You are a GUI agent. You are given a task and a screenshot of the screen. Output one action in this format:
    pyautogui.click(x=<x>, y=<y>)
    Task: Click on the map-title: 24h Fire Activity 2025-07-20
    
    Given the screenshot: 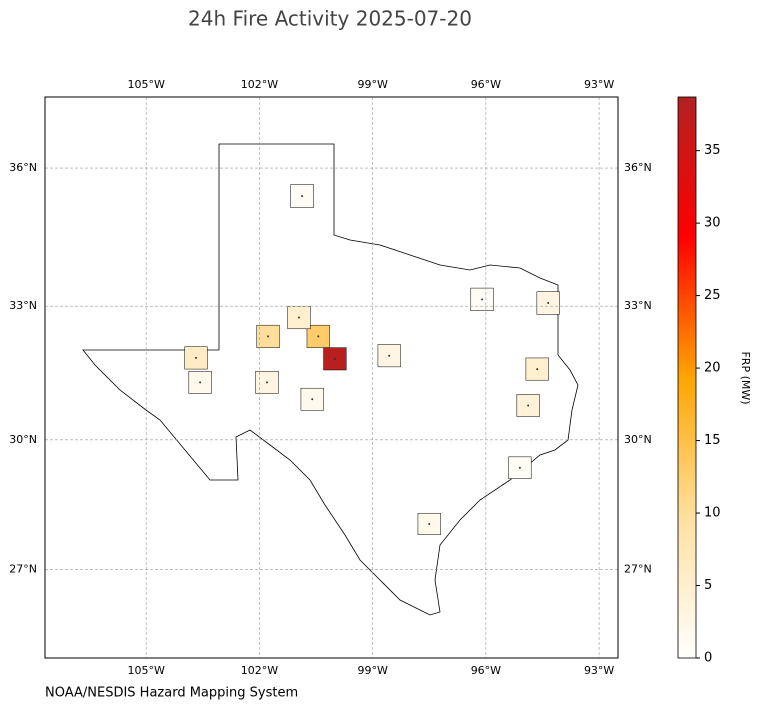 What is the action you would take?
    pyautogui.click(x=330, y=19)
    